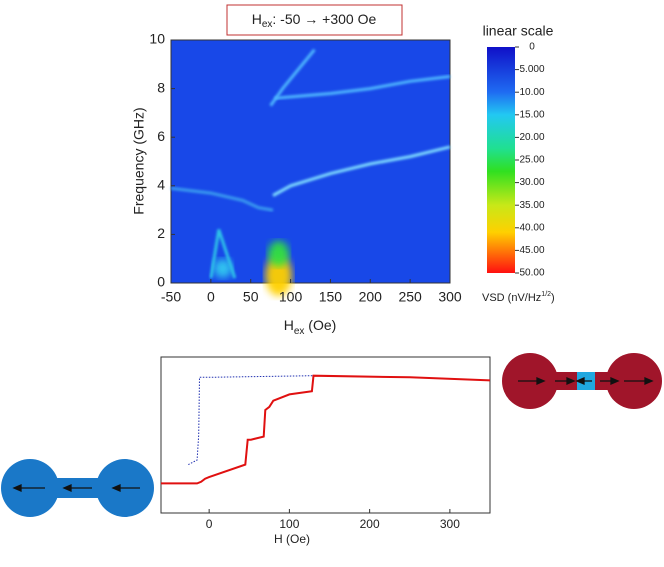 Image resolution: width=664 pixels, height=567 pixels. Describe the element at coordinates (518, 31) in the screenshot. I see `colorbar-title: linear scale` at that location.